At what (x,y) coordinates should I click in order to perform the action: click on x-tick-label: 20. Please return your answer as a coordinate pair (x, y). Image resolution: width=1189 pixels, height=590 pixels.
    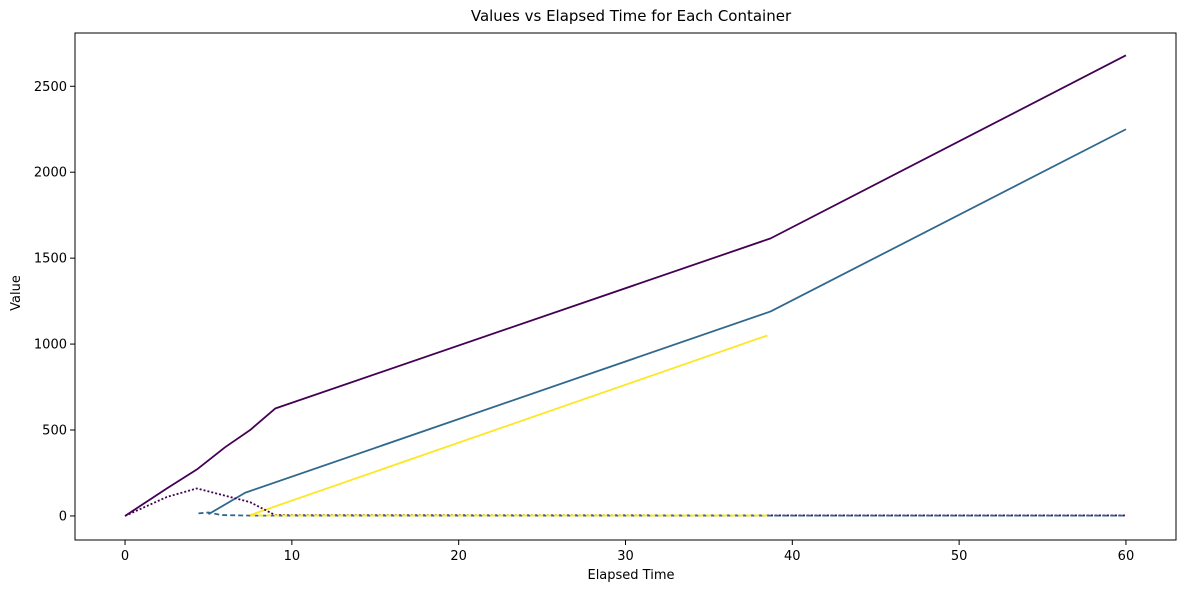
    Looking at the image, I should click on (458, 556).